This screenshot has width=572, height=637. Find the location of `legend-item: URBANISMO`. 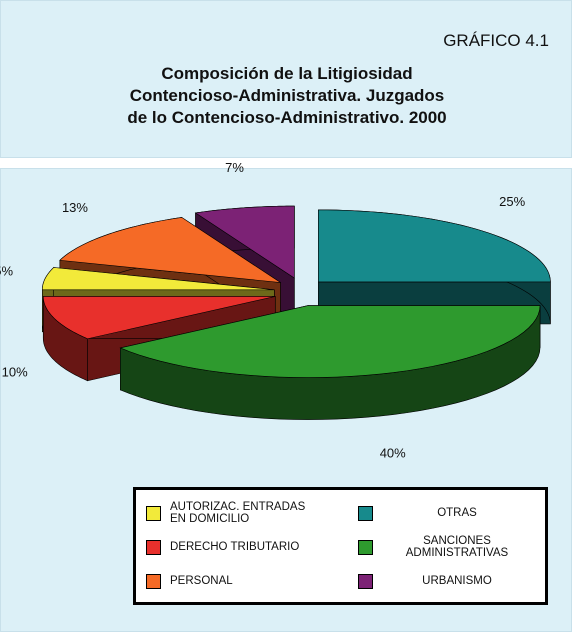

legend-item: URBANISMO is located at coordinates (445, 581).